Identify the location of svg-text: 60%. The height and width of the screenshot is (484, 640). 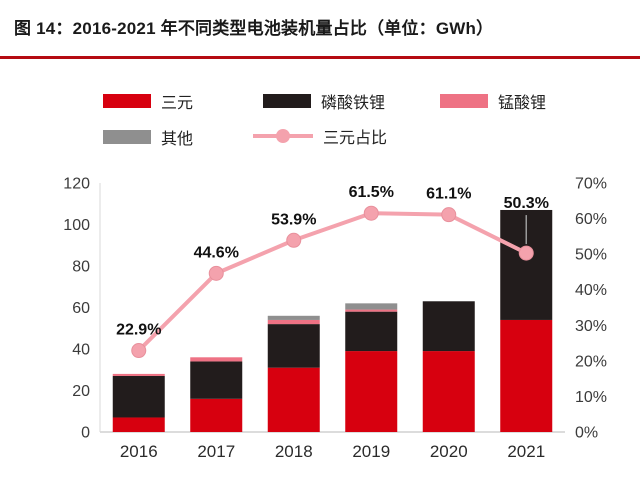
(591, 219).